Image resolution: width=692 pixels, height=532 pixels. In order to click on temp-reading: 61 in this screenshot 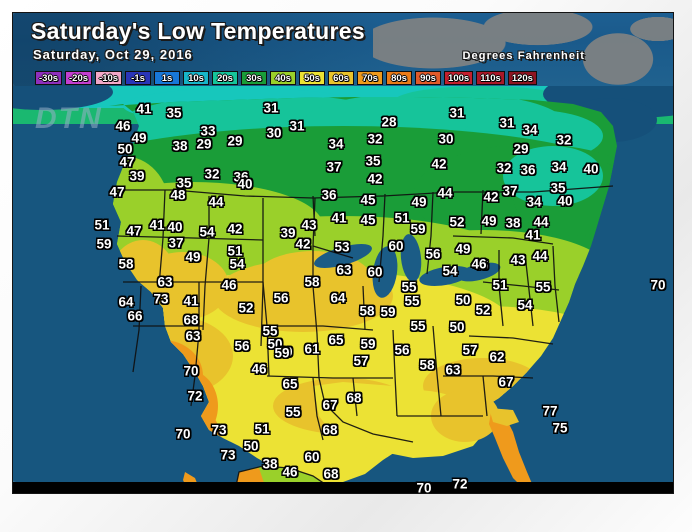, I will do `click(312, 349)`.